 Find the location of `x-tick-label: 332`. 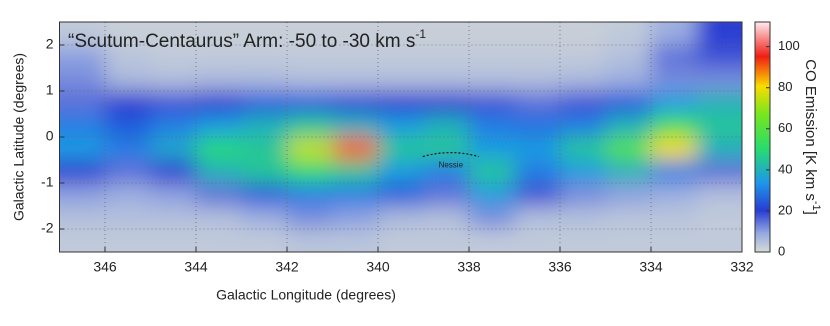

x-tick-label: 332 is located at coordinates (742, 267).